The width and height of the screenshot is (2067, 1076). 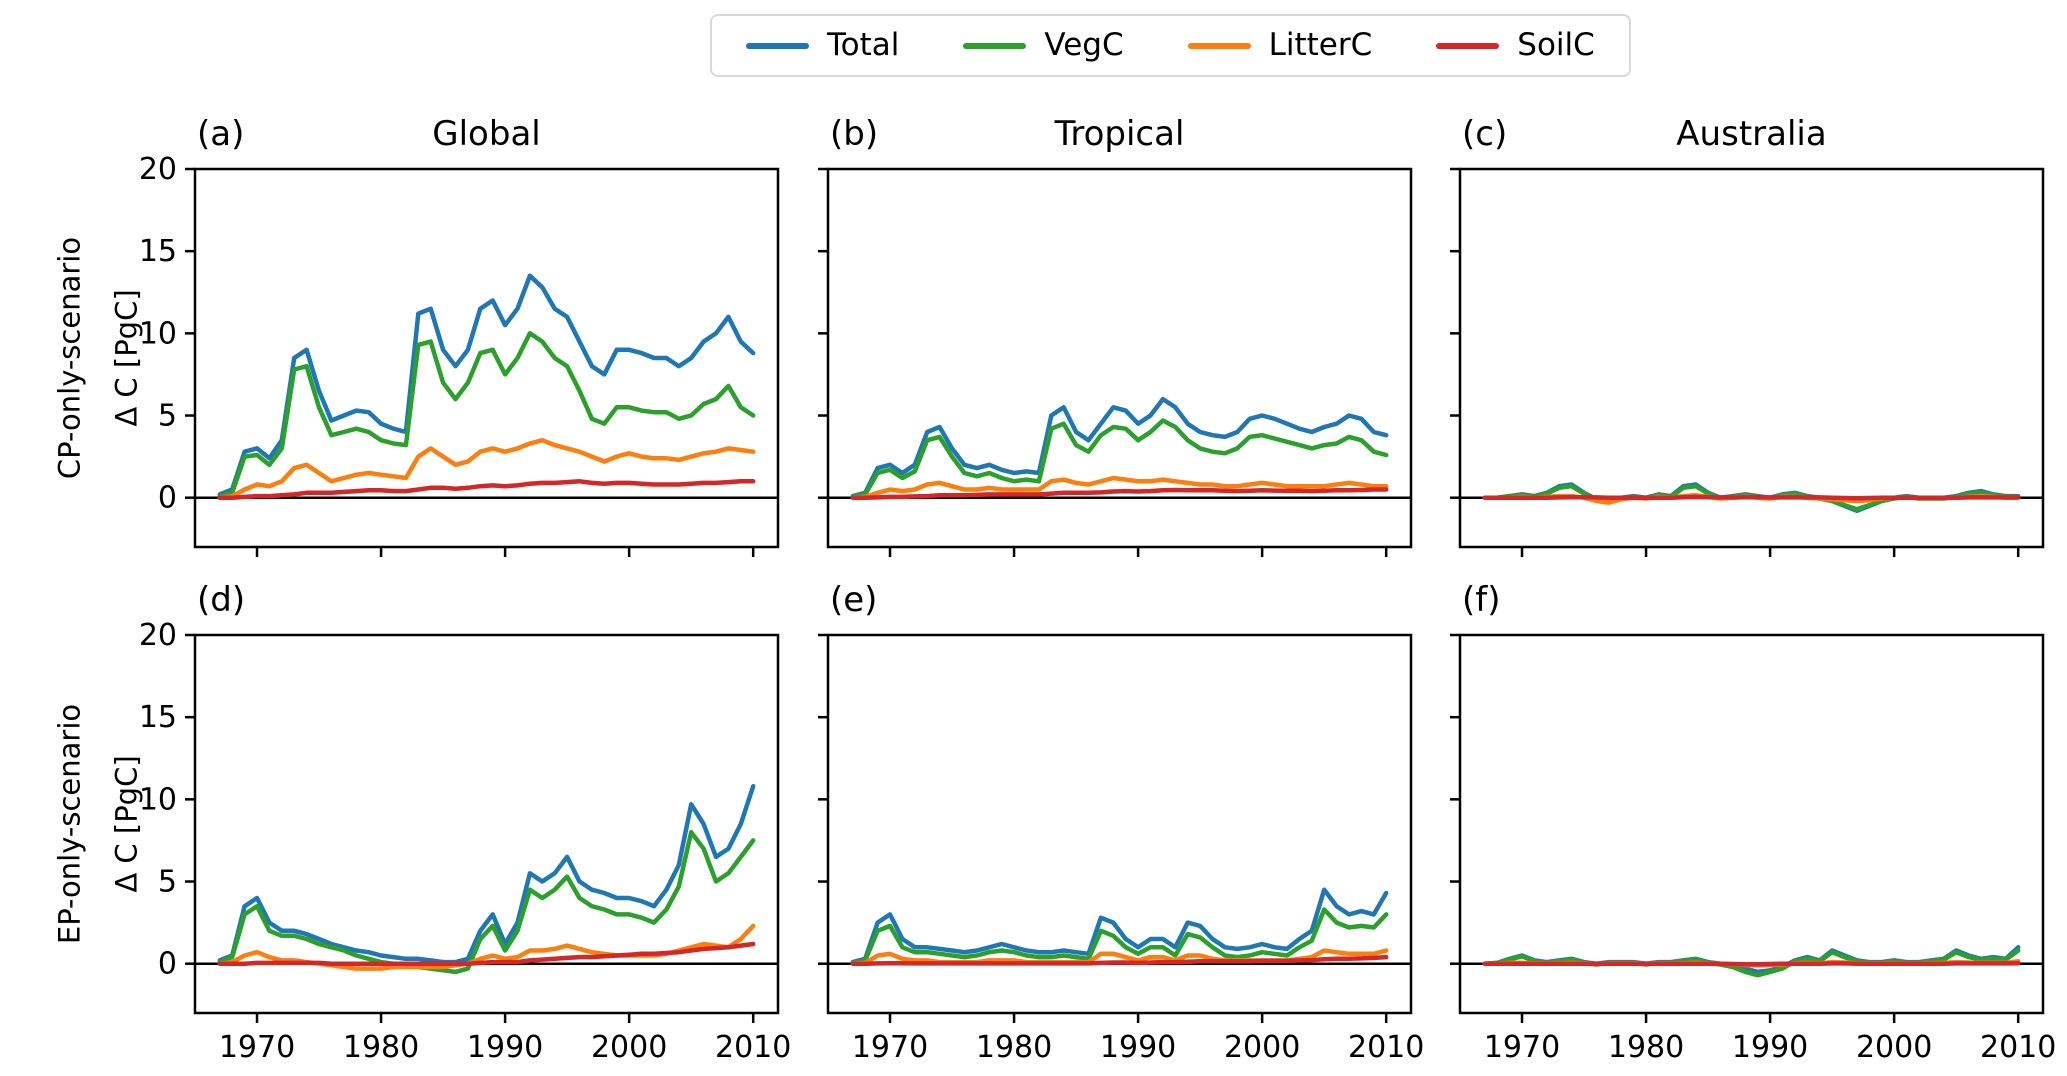 What do you see at coordinates (1170, 45) in the screenshot?
I see `legend: Total VegC LitterC SoilC` at bounding box center [1170, 45].